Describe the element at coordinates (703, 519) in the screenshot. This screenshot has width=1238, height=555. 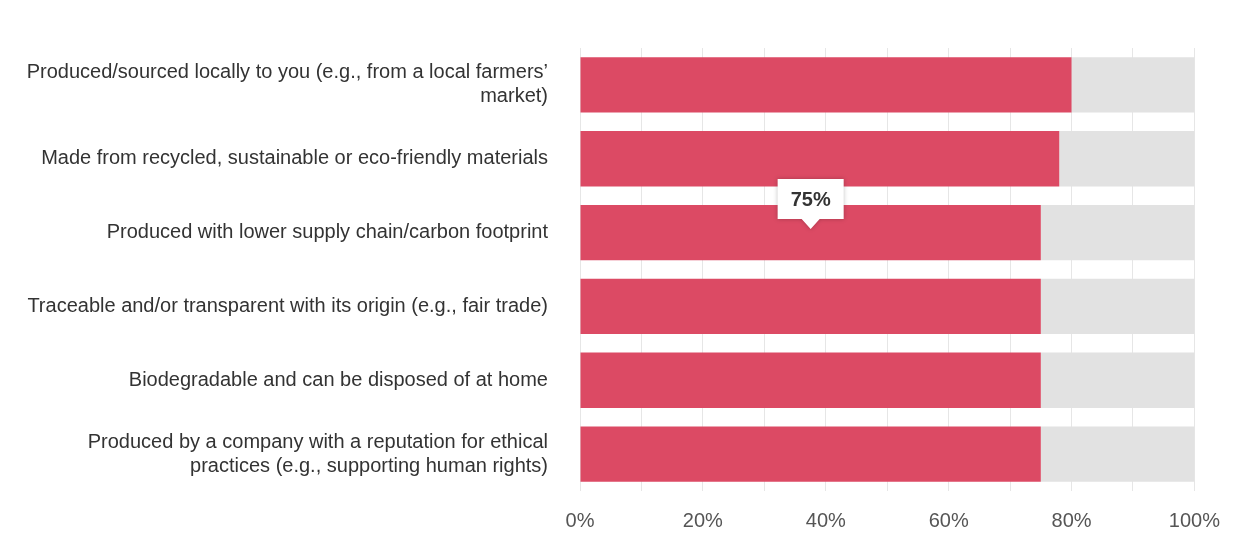
I see `x-tick-label: 20%` at that location.